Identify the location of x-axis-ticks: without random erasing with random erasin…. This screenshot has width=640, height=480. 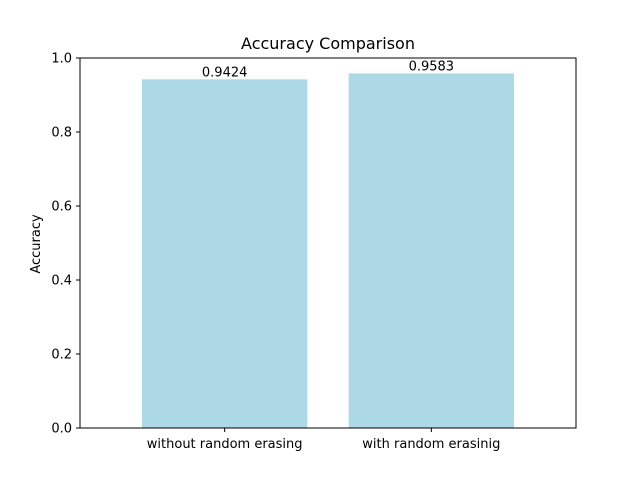
(323, 440).